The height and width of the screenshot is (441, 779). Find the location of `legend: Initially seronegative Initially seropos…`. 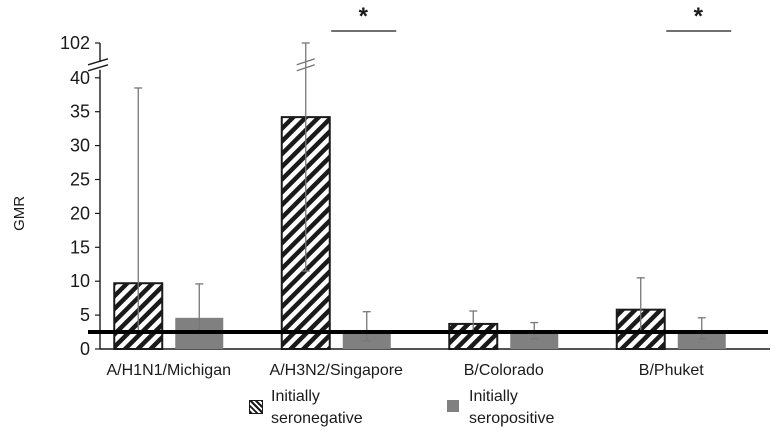

legend: Initially seronegative Initially seropos… is located at coordinates (445, 412).